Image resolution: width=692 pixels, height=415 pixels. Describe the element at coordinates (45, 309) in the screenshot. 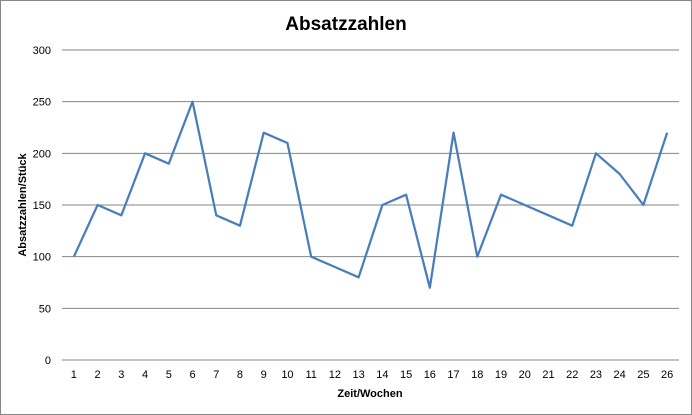

I see `y-tick-label: 50` at that location.